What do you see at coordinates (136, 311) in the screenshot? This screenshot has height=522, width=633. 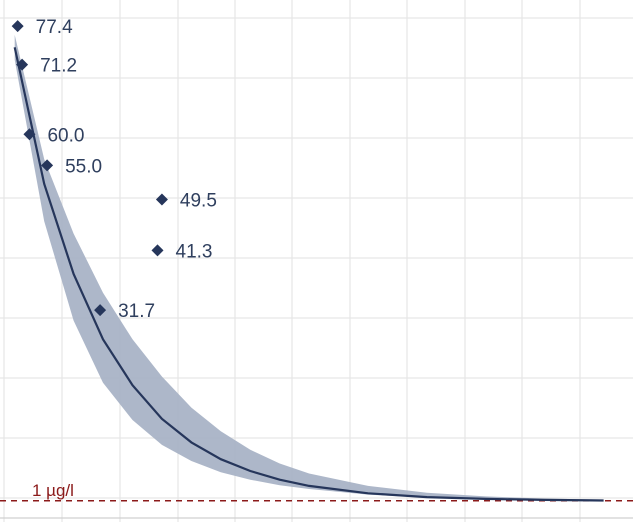 I see `data-label: 31.7` at bounding box center [136, 311].